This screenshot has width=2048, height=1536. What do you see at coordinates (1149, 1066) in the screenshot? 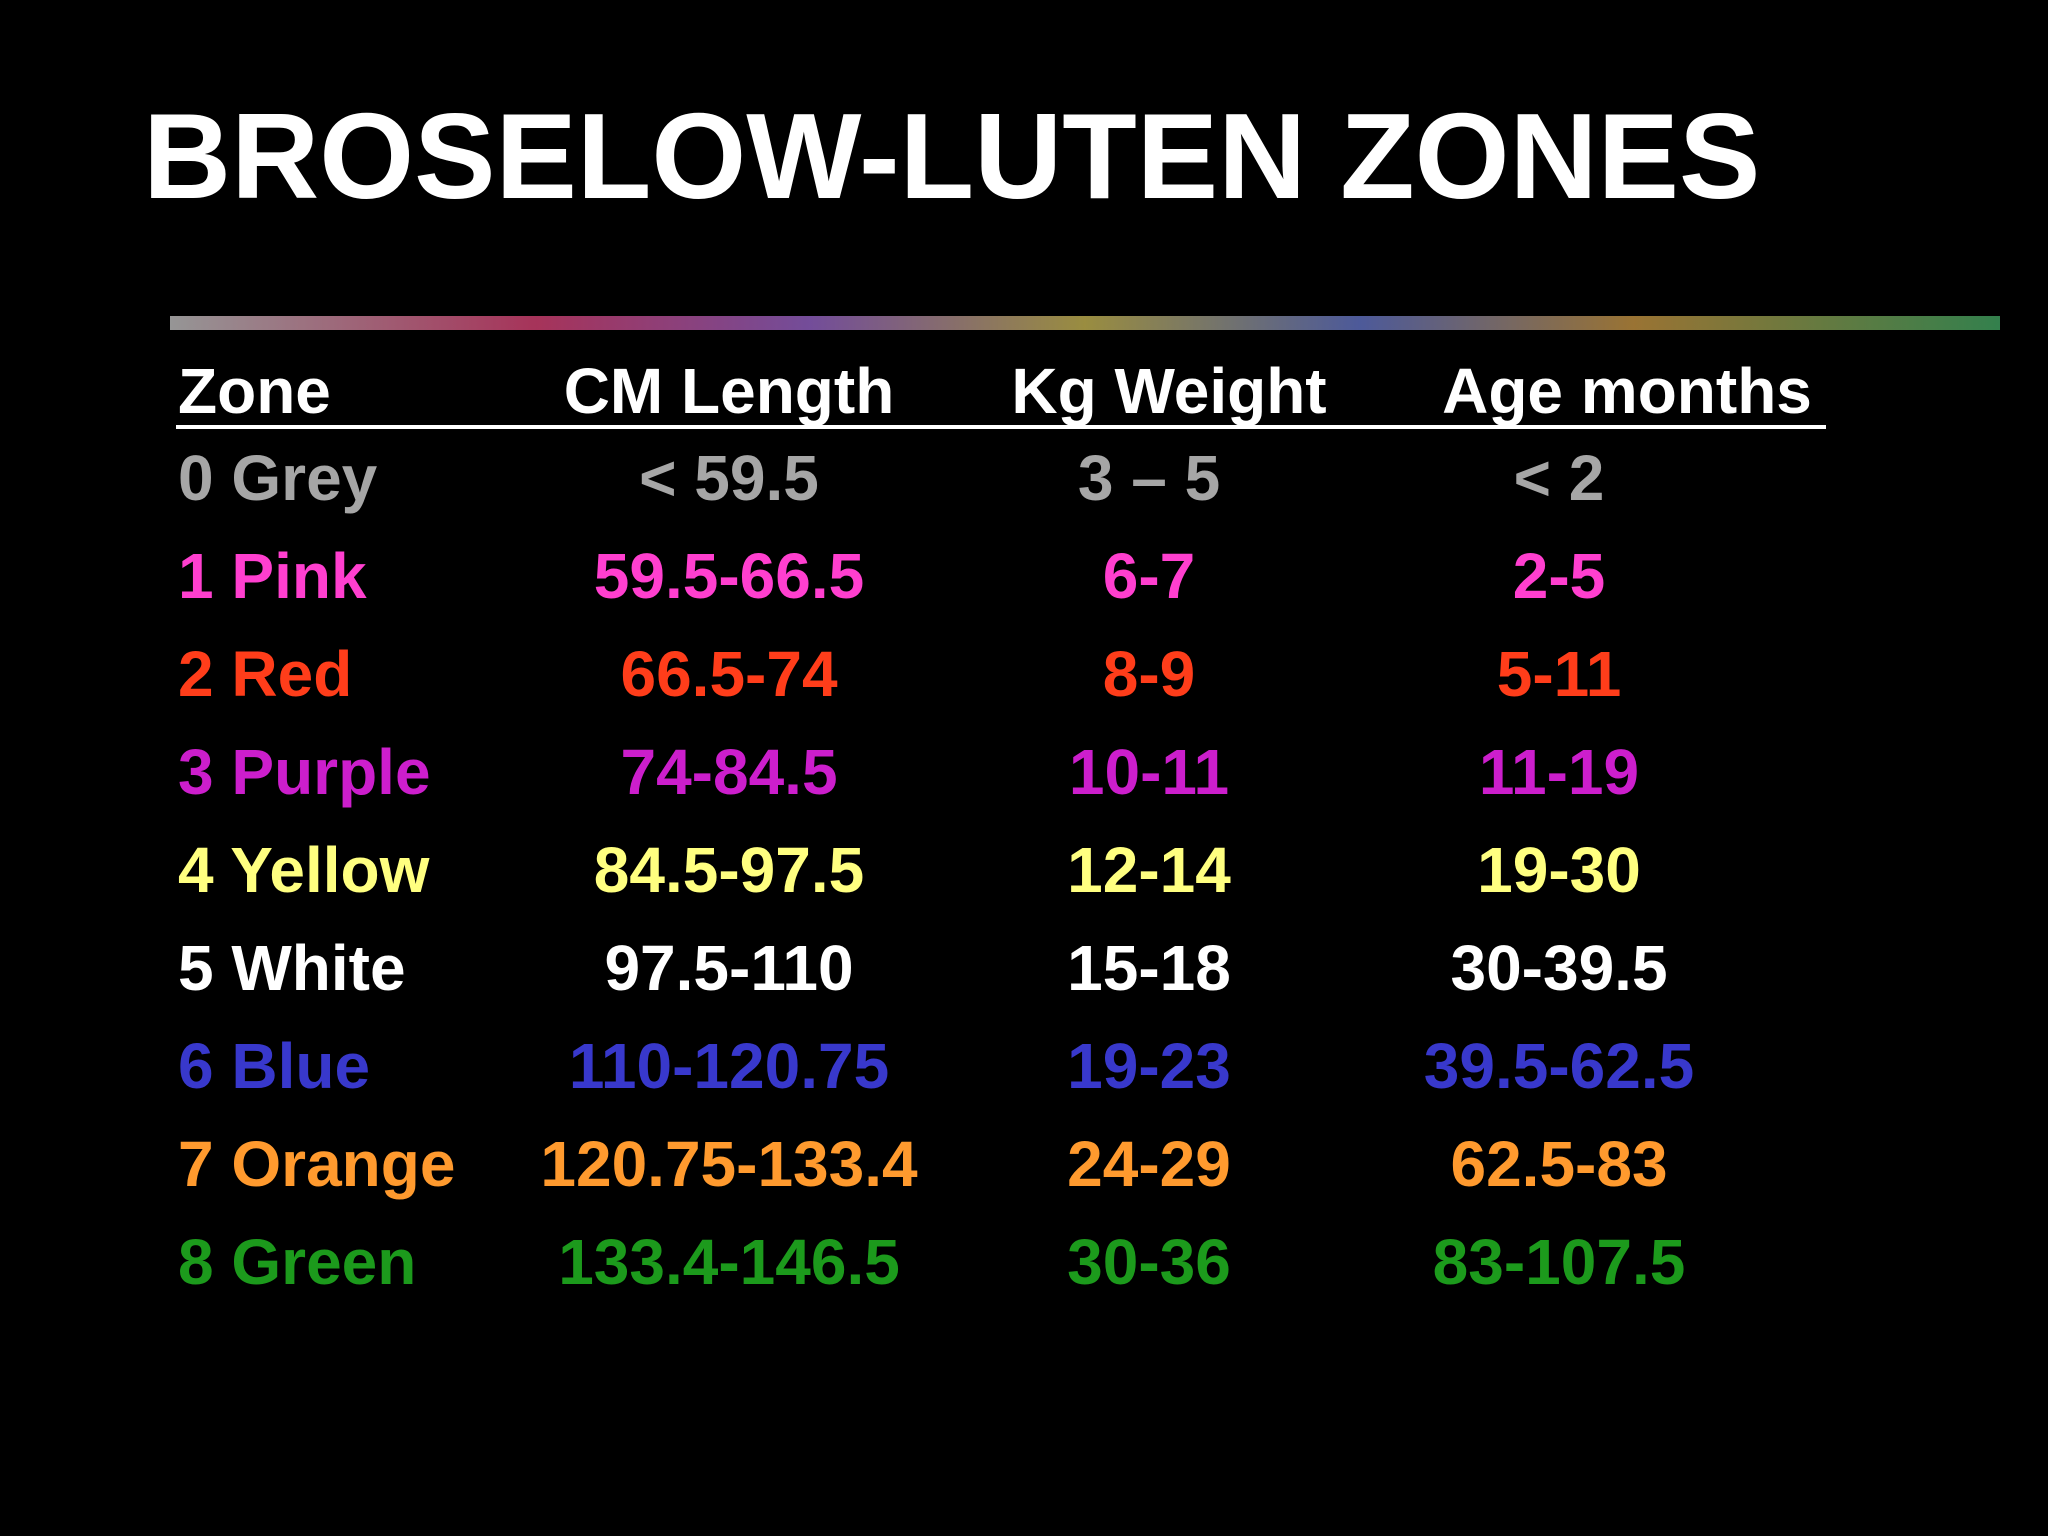
I see `table-cell: 19-23` at bounding box center [1149, 1066].